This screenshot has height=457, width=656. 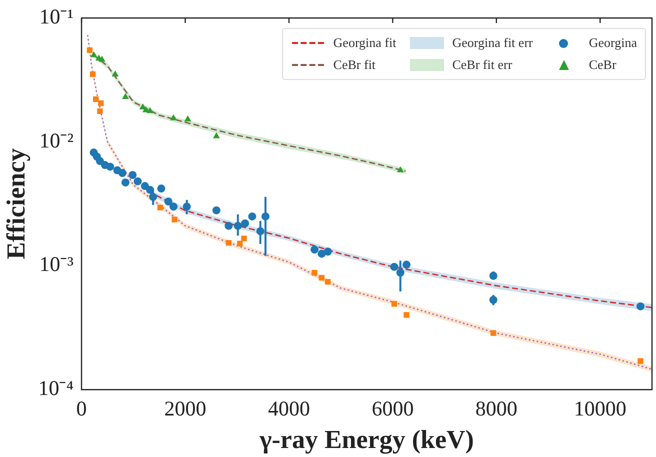 I want to click on x-tick-label: 4000, so click(x=289, y=408).